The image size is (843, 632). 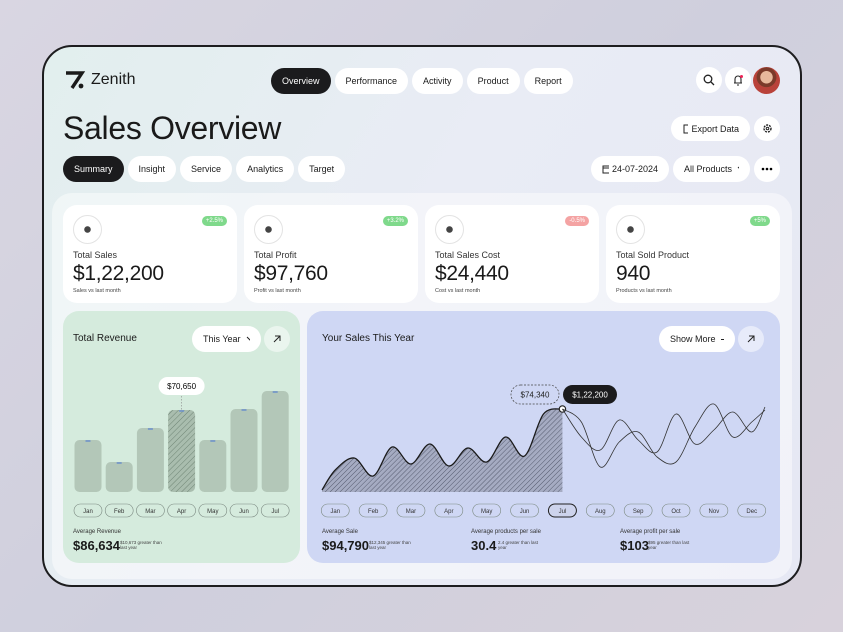 What do you see at coordinates (222, 339) in the screenshot?
I see `period-label: This Year` at bounding box center [222, 339].